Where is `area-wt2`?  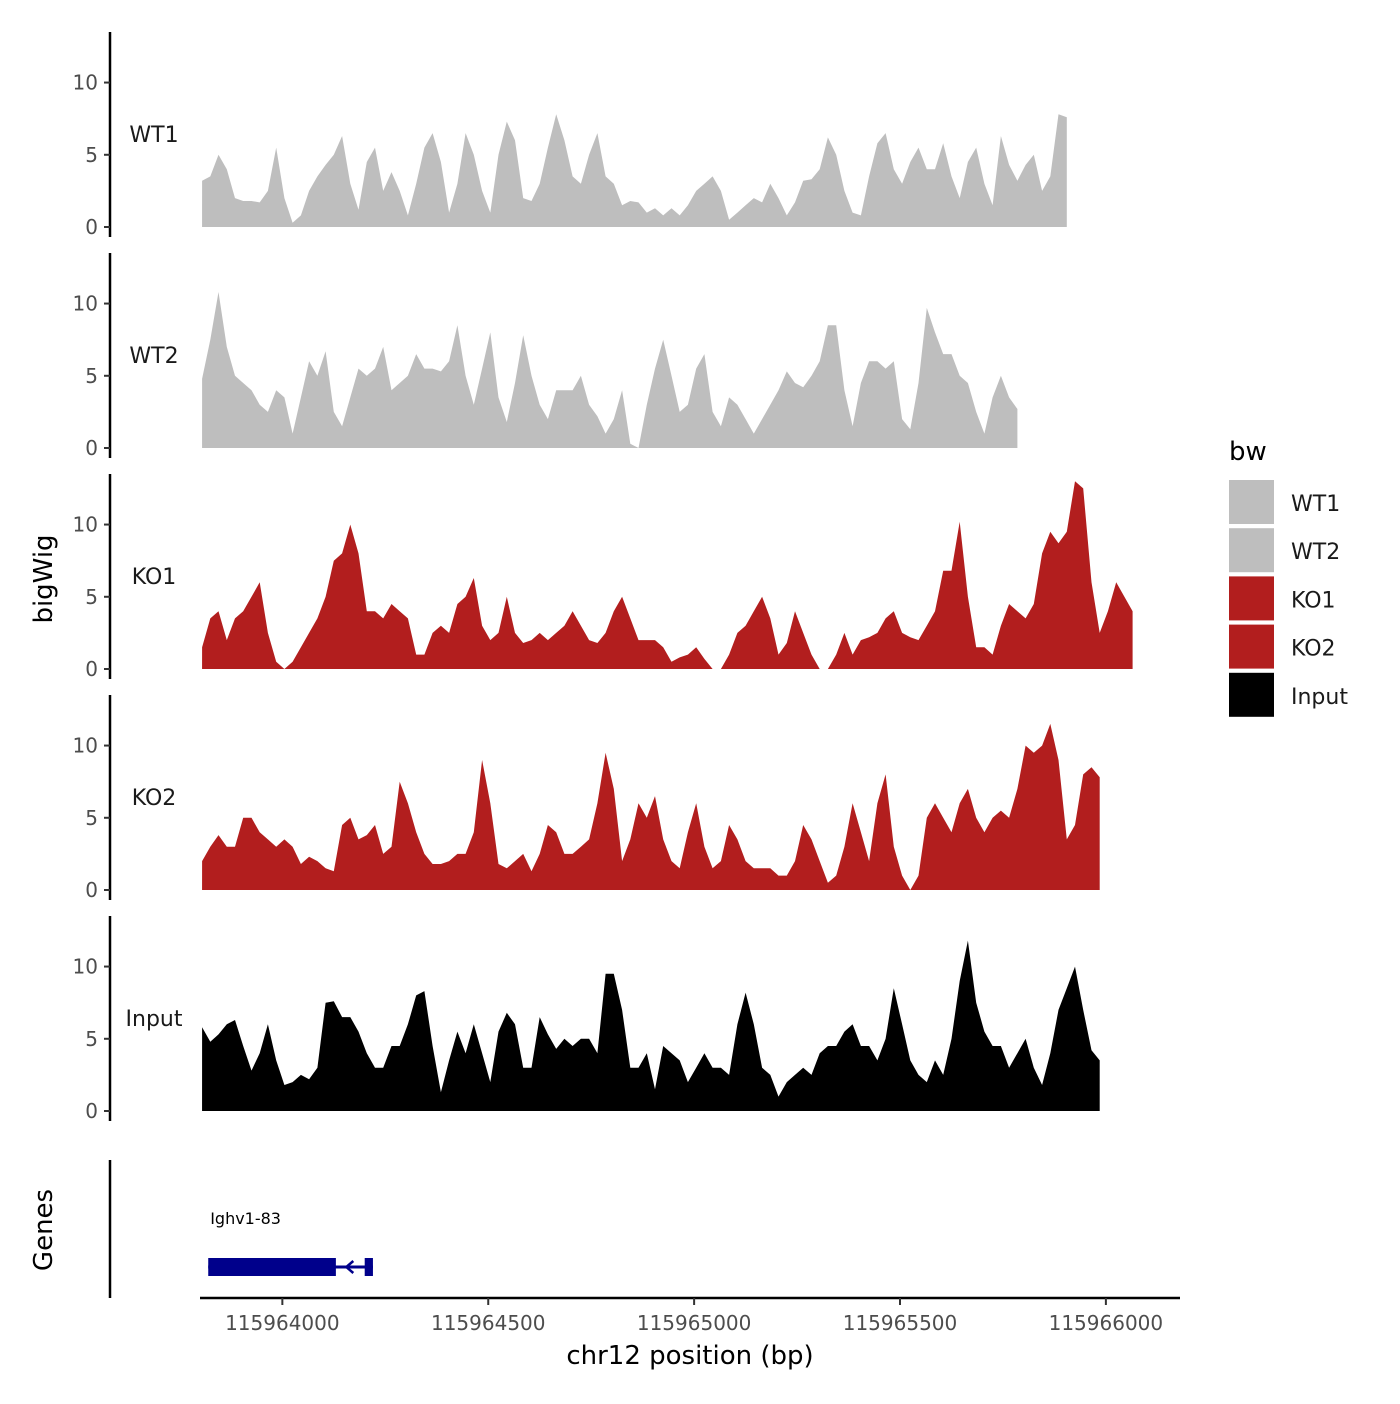 area-wt2 is located at coordinates (610, 370).